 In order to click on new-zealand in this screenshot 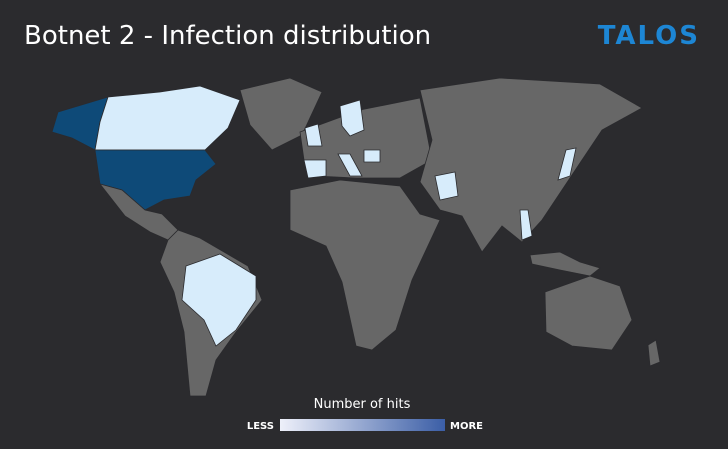, I will do `click(654, 353)`.